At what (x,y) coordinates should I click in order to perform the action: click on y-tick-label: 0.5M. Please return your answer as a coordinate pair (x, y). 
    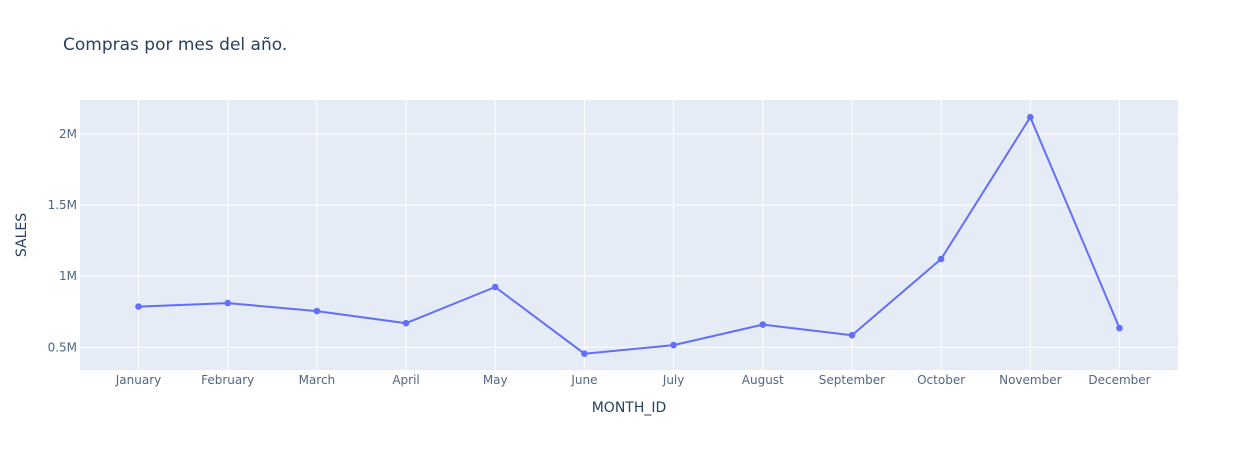
    Looking at the image, I should click on (62, 347).